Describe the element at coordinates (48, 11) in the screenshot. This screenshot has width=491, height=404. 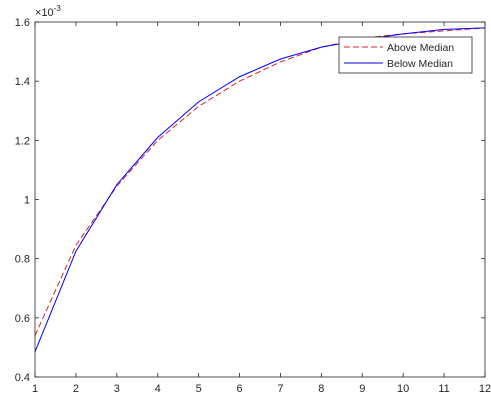
I see `y-exponent-label: ×10⁻³` at that location.